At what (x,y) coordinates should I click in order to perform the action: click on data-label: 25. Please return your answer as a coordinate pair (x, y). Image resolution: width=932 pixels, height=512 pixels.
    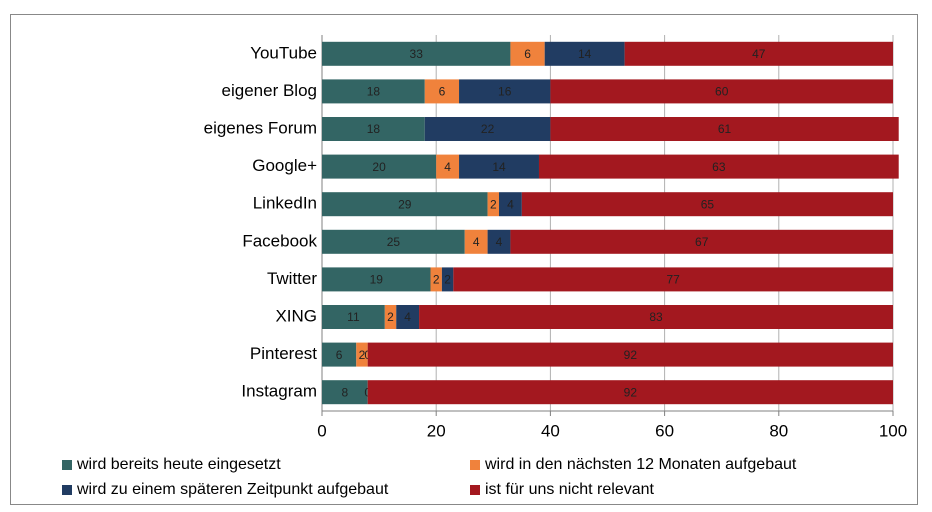
    Looking at the image, I should click on (394, 242).